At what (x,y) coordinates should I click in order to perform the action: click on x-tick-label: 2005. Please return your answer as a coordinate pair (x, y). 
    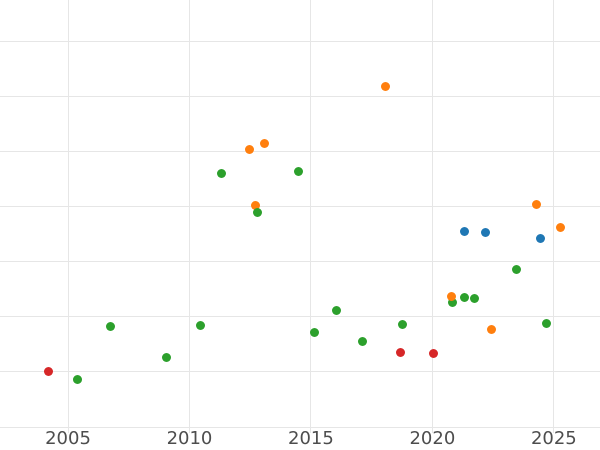
    Looking at the image, I should click on (68, 438).